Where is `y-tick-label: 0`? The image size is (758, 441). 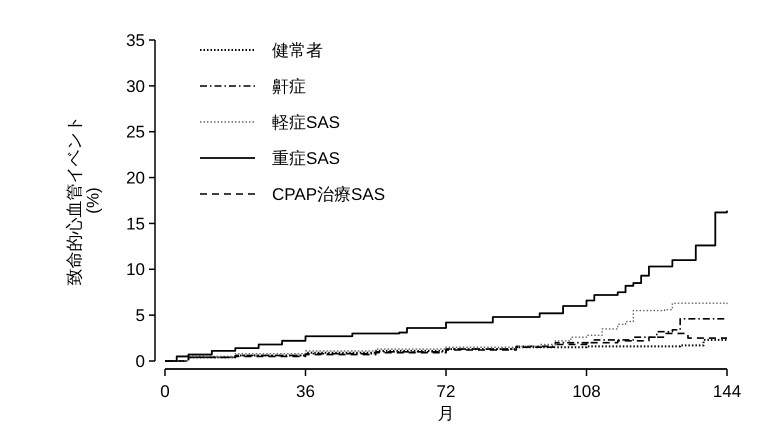 y-tick-label: 0 is located at coordinates (140, 361).